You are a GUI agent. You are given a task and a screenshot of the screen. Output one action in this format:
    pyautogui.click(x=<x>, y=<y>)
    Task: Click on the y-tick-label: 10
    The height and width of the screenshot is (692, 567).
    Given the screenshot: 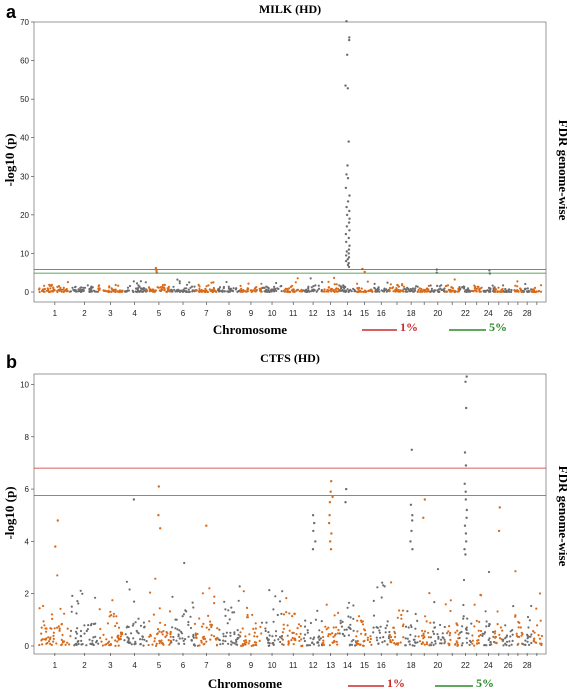 What is the action you would take?
    pyautogui.click(x=24, y=253)
    